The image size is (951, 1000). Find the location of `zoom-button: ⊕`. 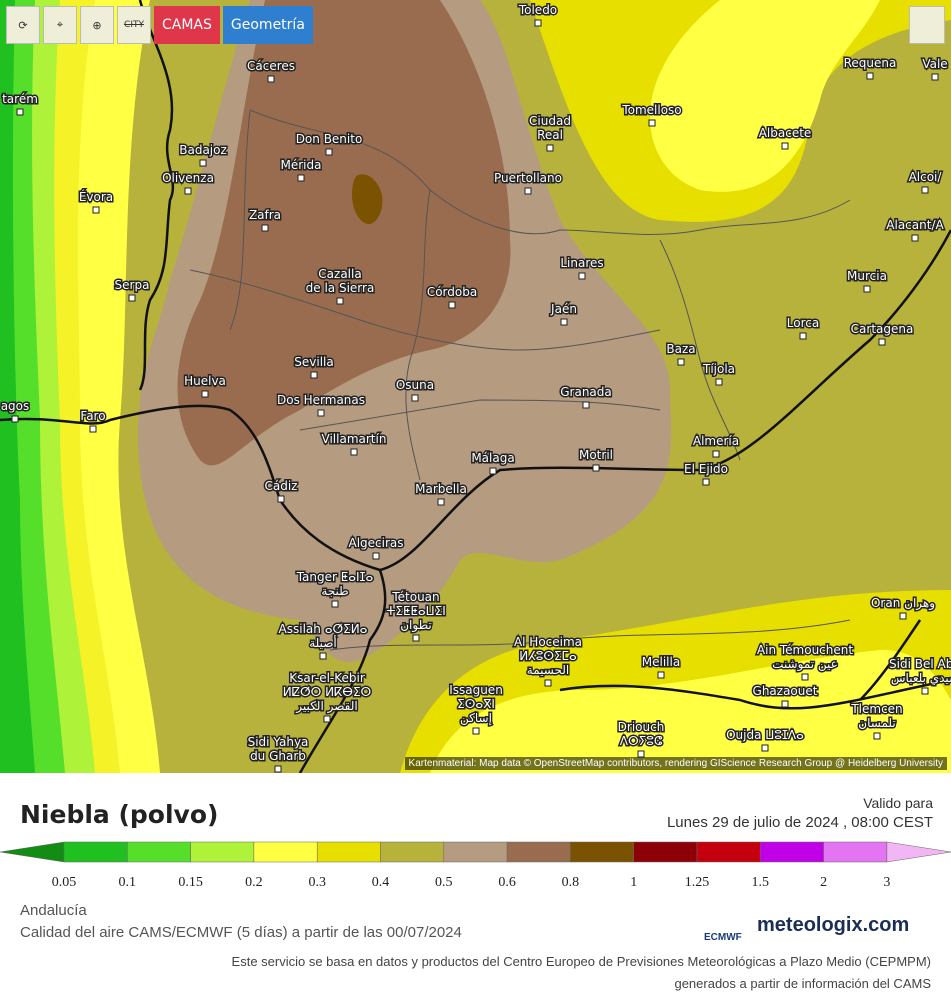

zoom-button: ⊕ is located at coordinates (97, 25).